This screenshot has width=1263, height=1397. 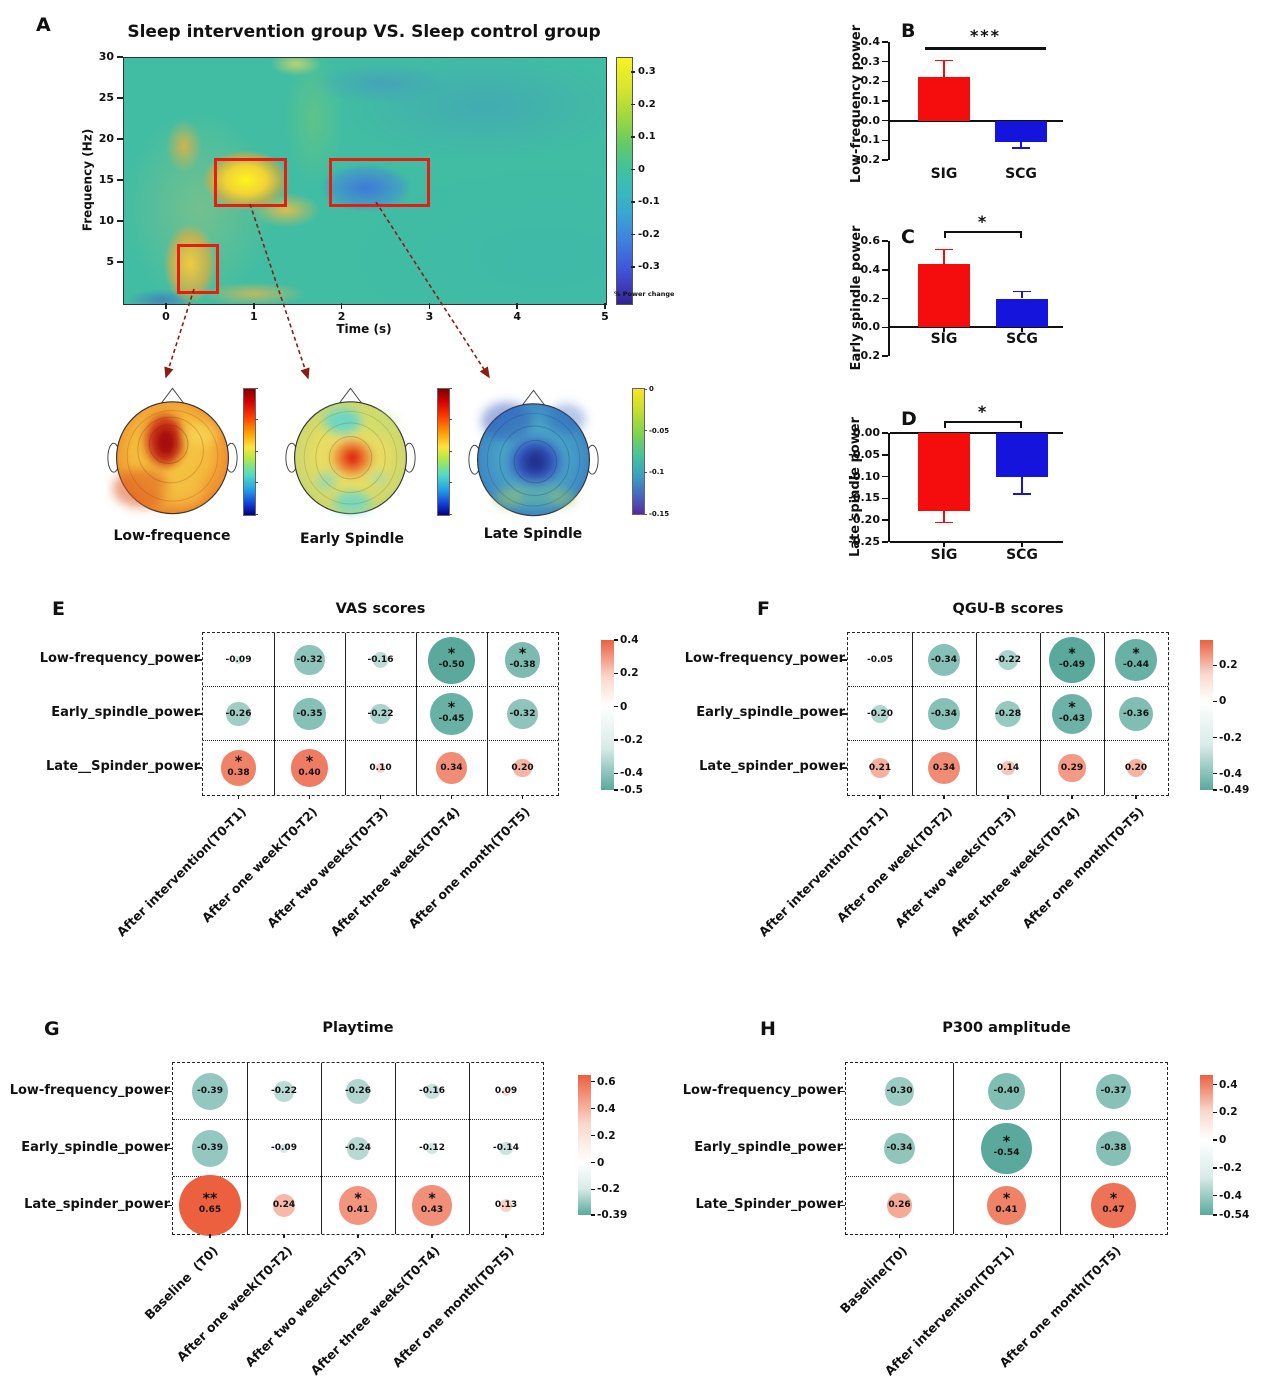 I want to click on panel-label-a: A, so click(x=43, y=25).